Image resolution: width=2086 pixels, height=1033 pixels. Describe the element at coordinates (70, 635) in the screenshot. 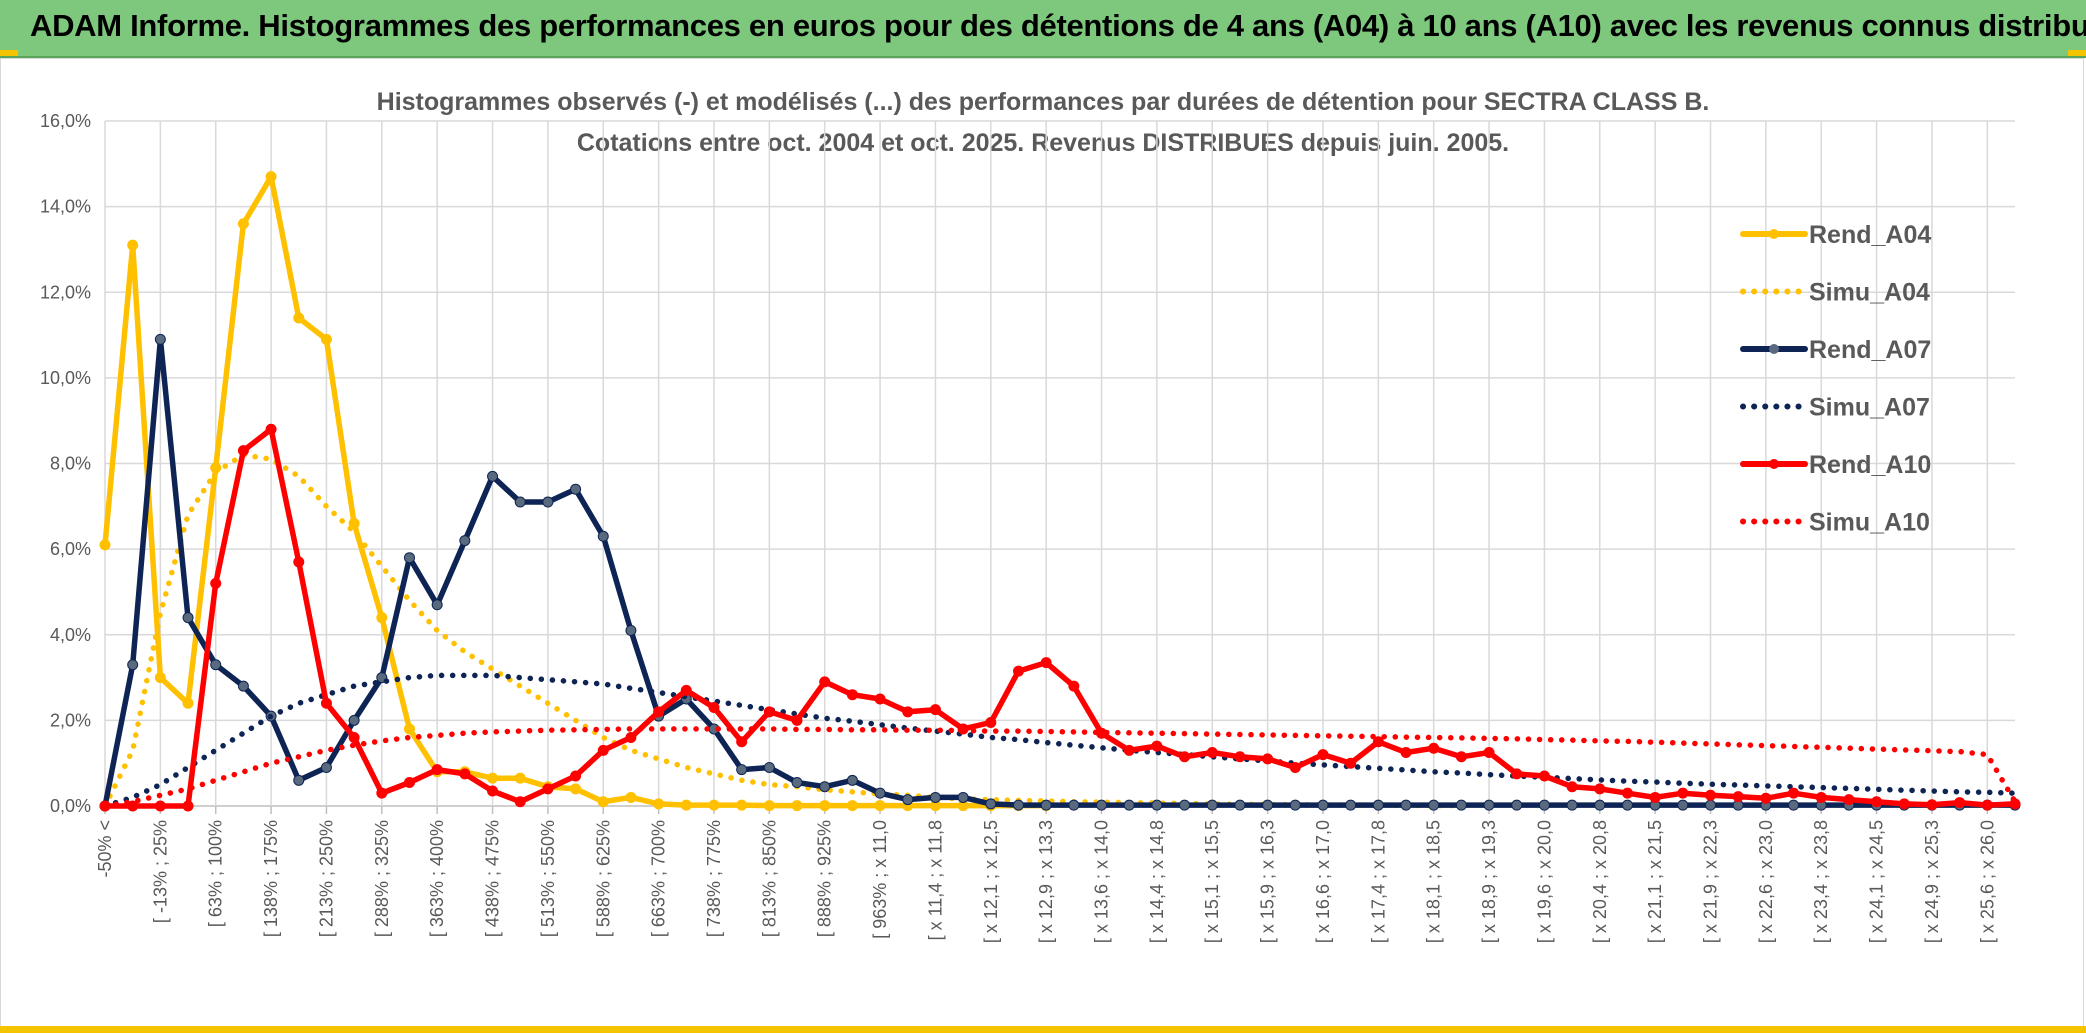

I see `y-tick-label: 4,0%` at that location.